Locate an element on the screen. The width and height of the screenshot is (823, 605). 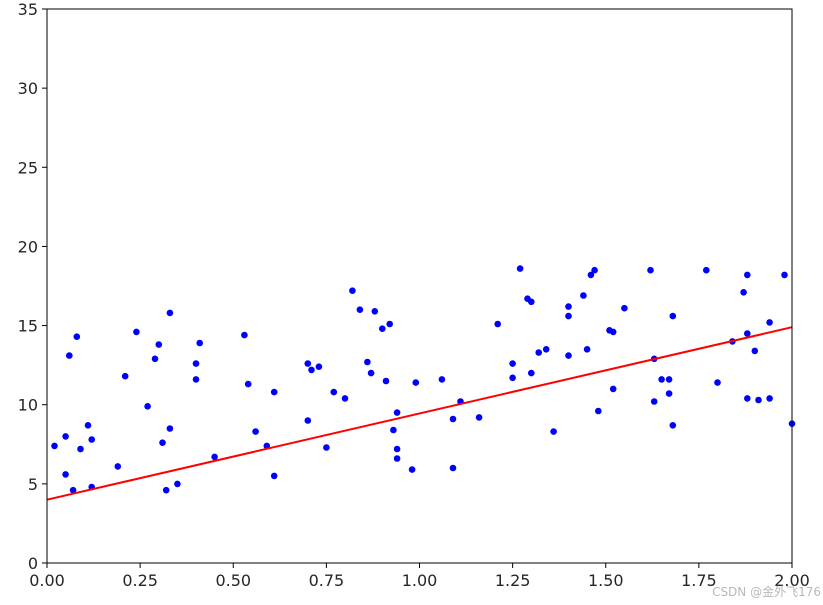
y-tick-label: 25 is located at coordinates (28, 167).